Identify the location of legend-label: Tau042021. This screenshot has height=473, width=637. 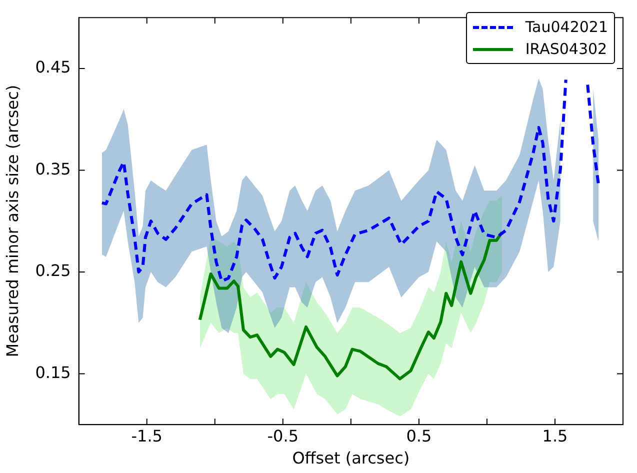
(566, 27).